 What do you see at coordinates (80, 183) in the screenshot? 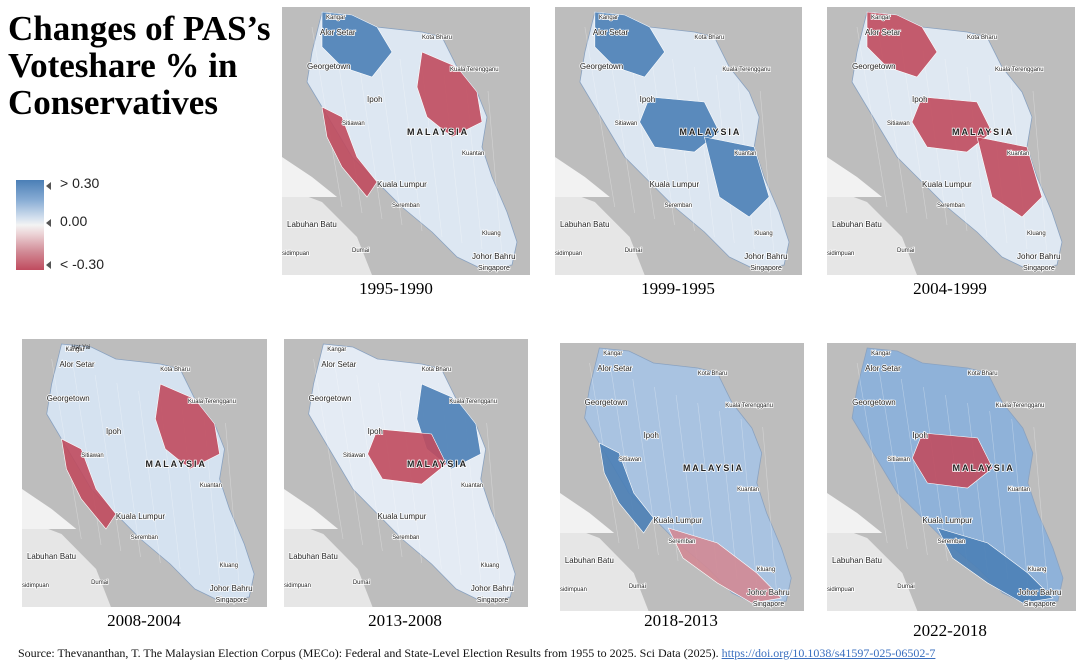
I see `legend-high-label: > 0.30` at bounding box center [80, 183].